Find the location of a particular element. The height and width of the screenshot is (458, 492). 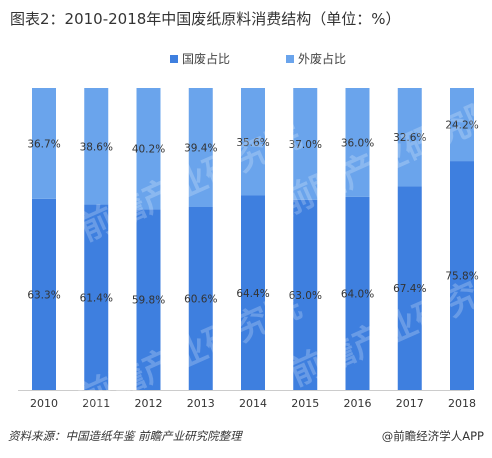

x-tick-label-2013: 2013 is located at coordinates (201, 403).